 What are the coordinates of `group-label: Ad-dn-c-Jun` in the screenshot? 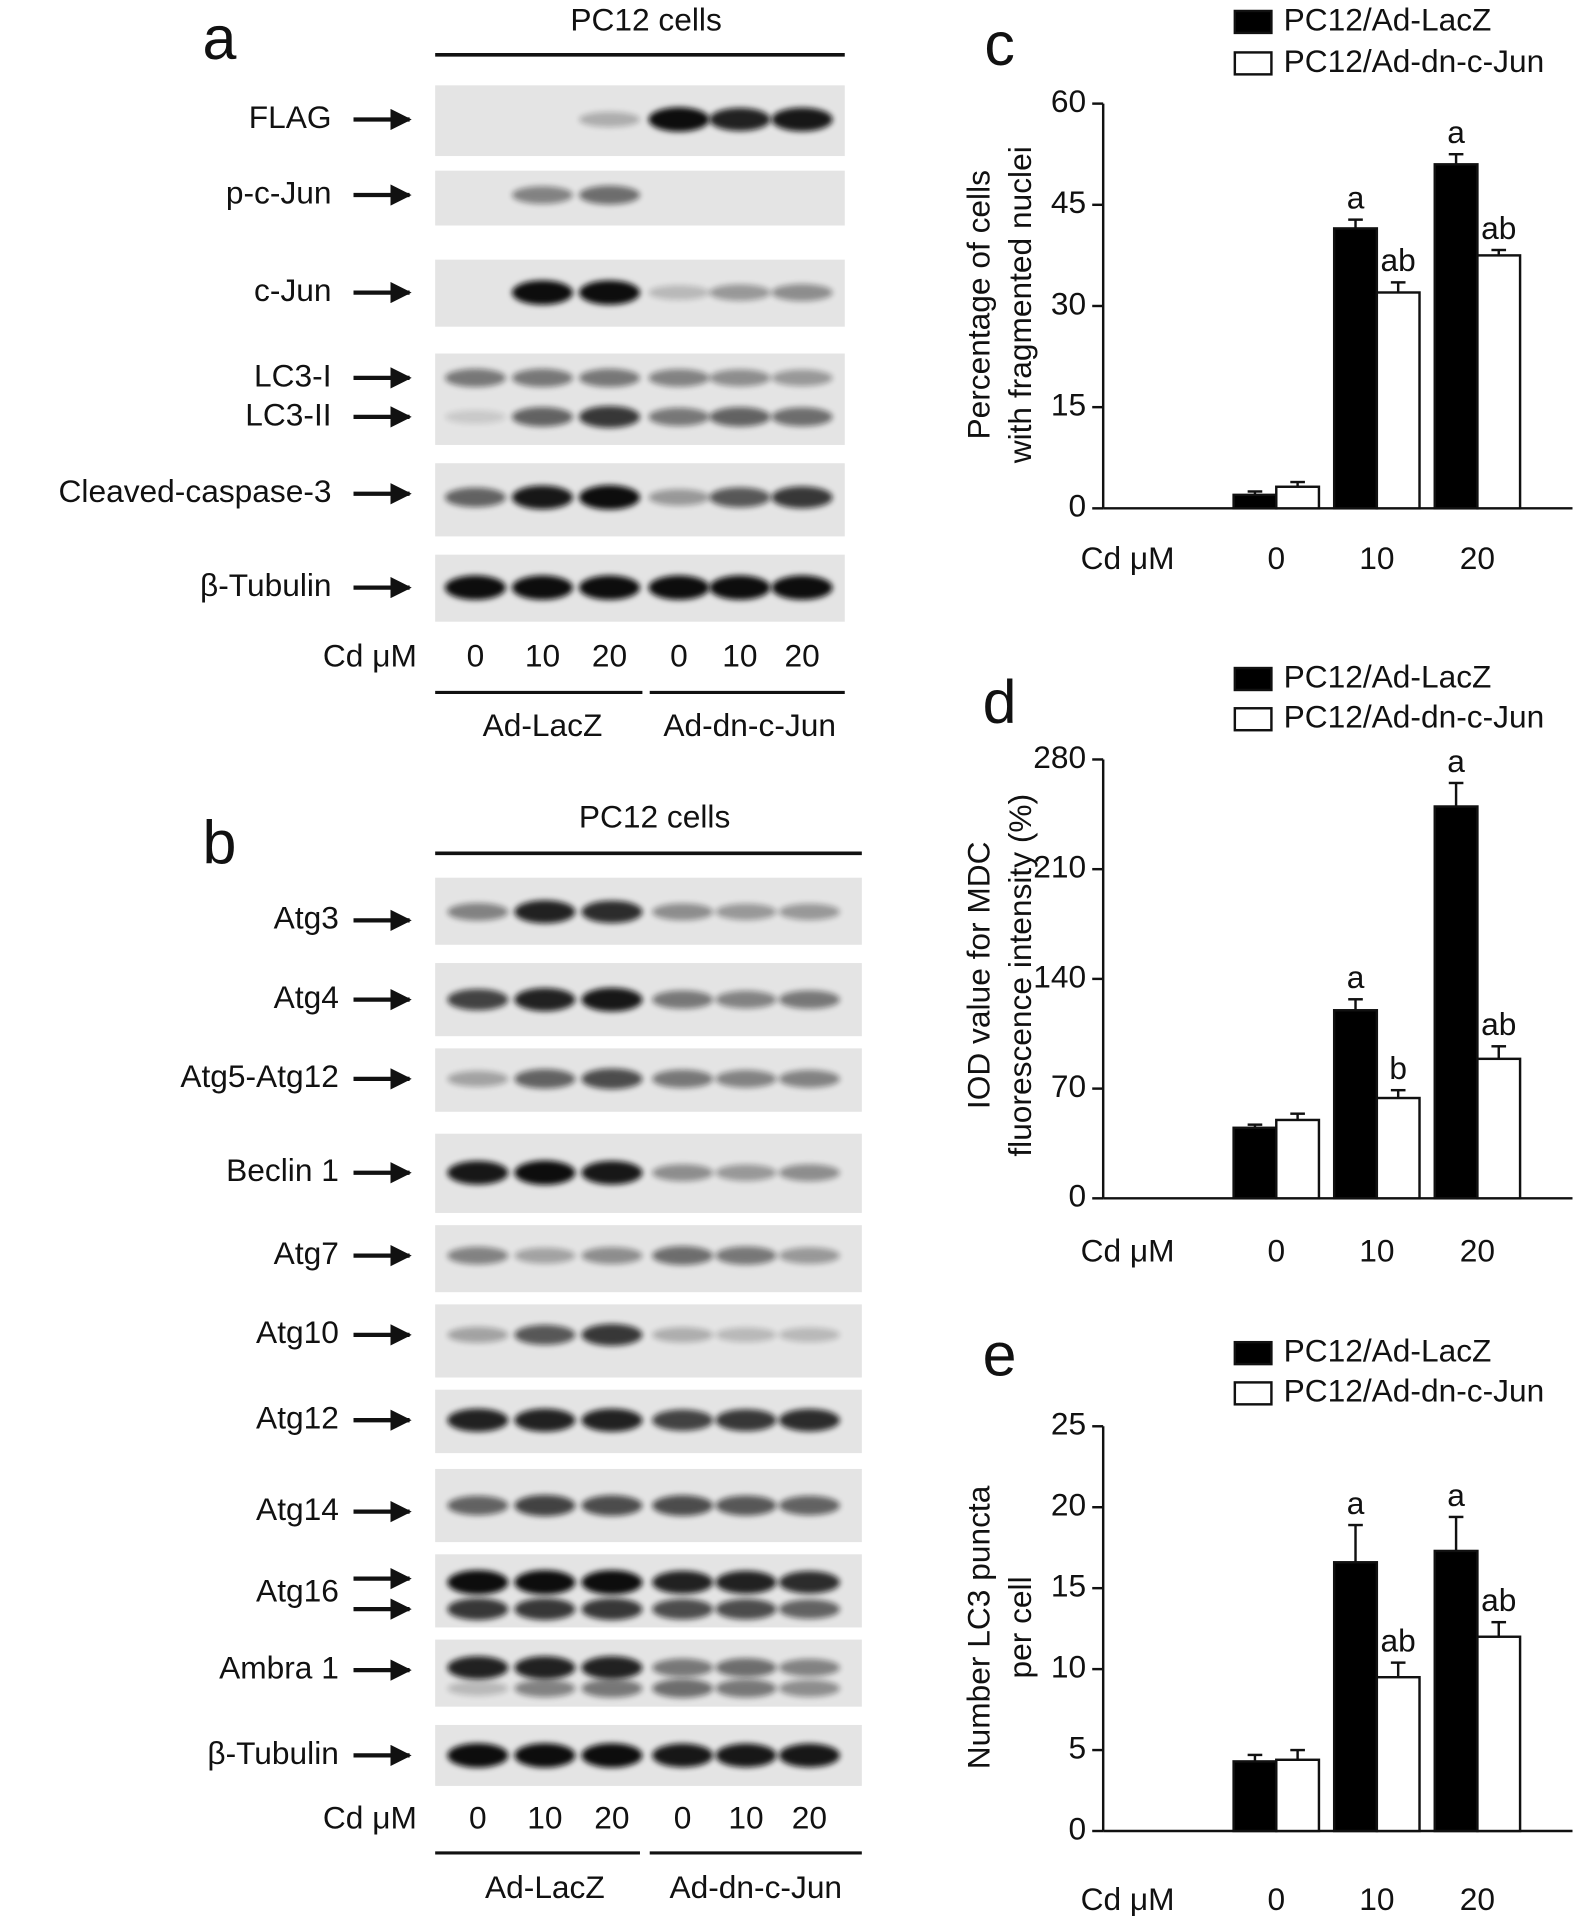 It's located at (755, 1887).